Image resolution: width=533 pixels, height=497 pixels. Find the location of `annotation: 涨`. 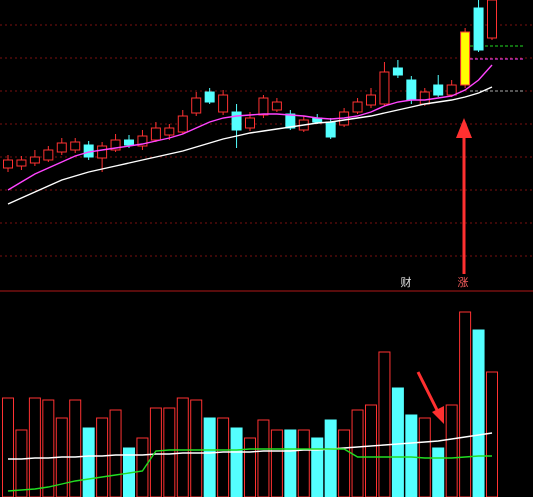

annotation: 涨 is located at coordinates (463, 282).